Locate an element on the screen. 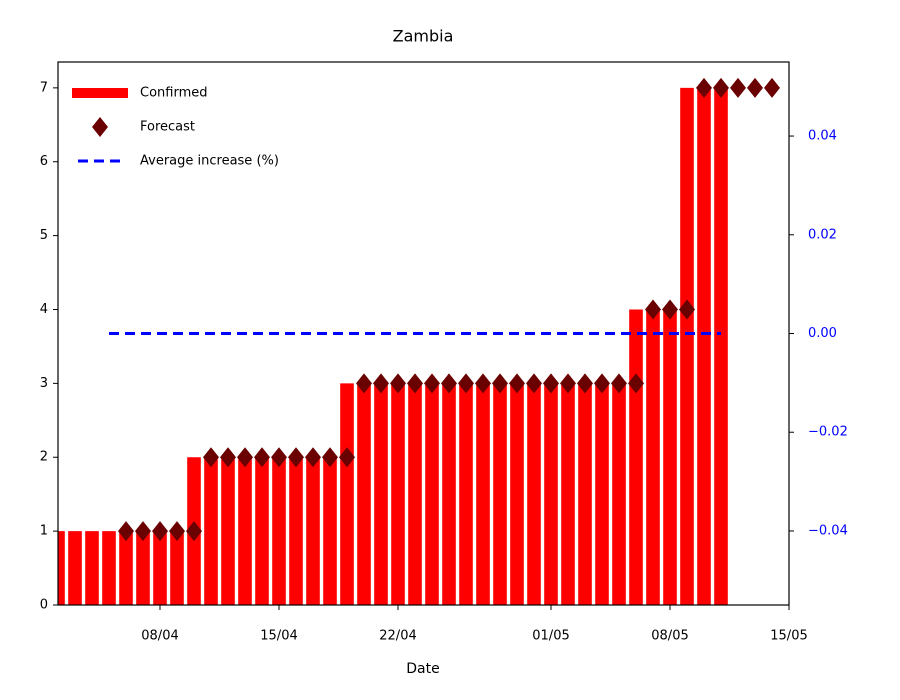 This screenshot has height=700, width=900. y-tick-label: 6 is located at coordinates (44, 161).